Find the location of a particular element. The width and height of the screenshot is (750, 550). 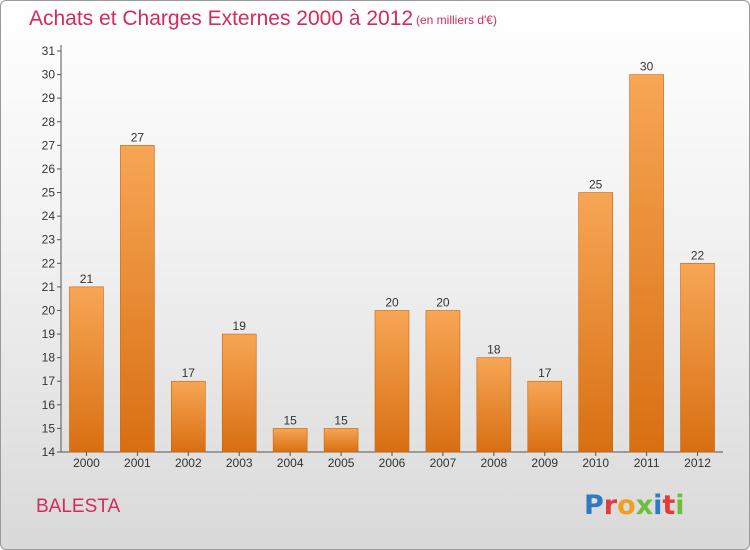

logo-letter: x is located at coordinates (644, 505).